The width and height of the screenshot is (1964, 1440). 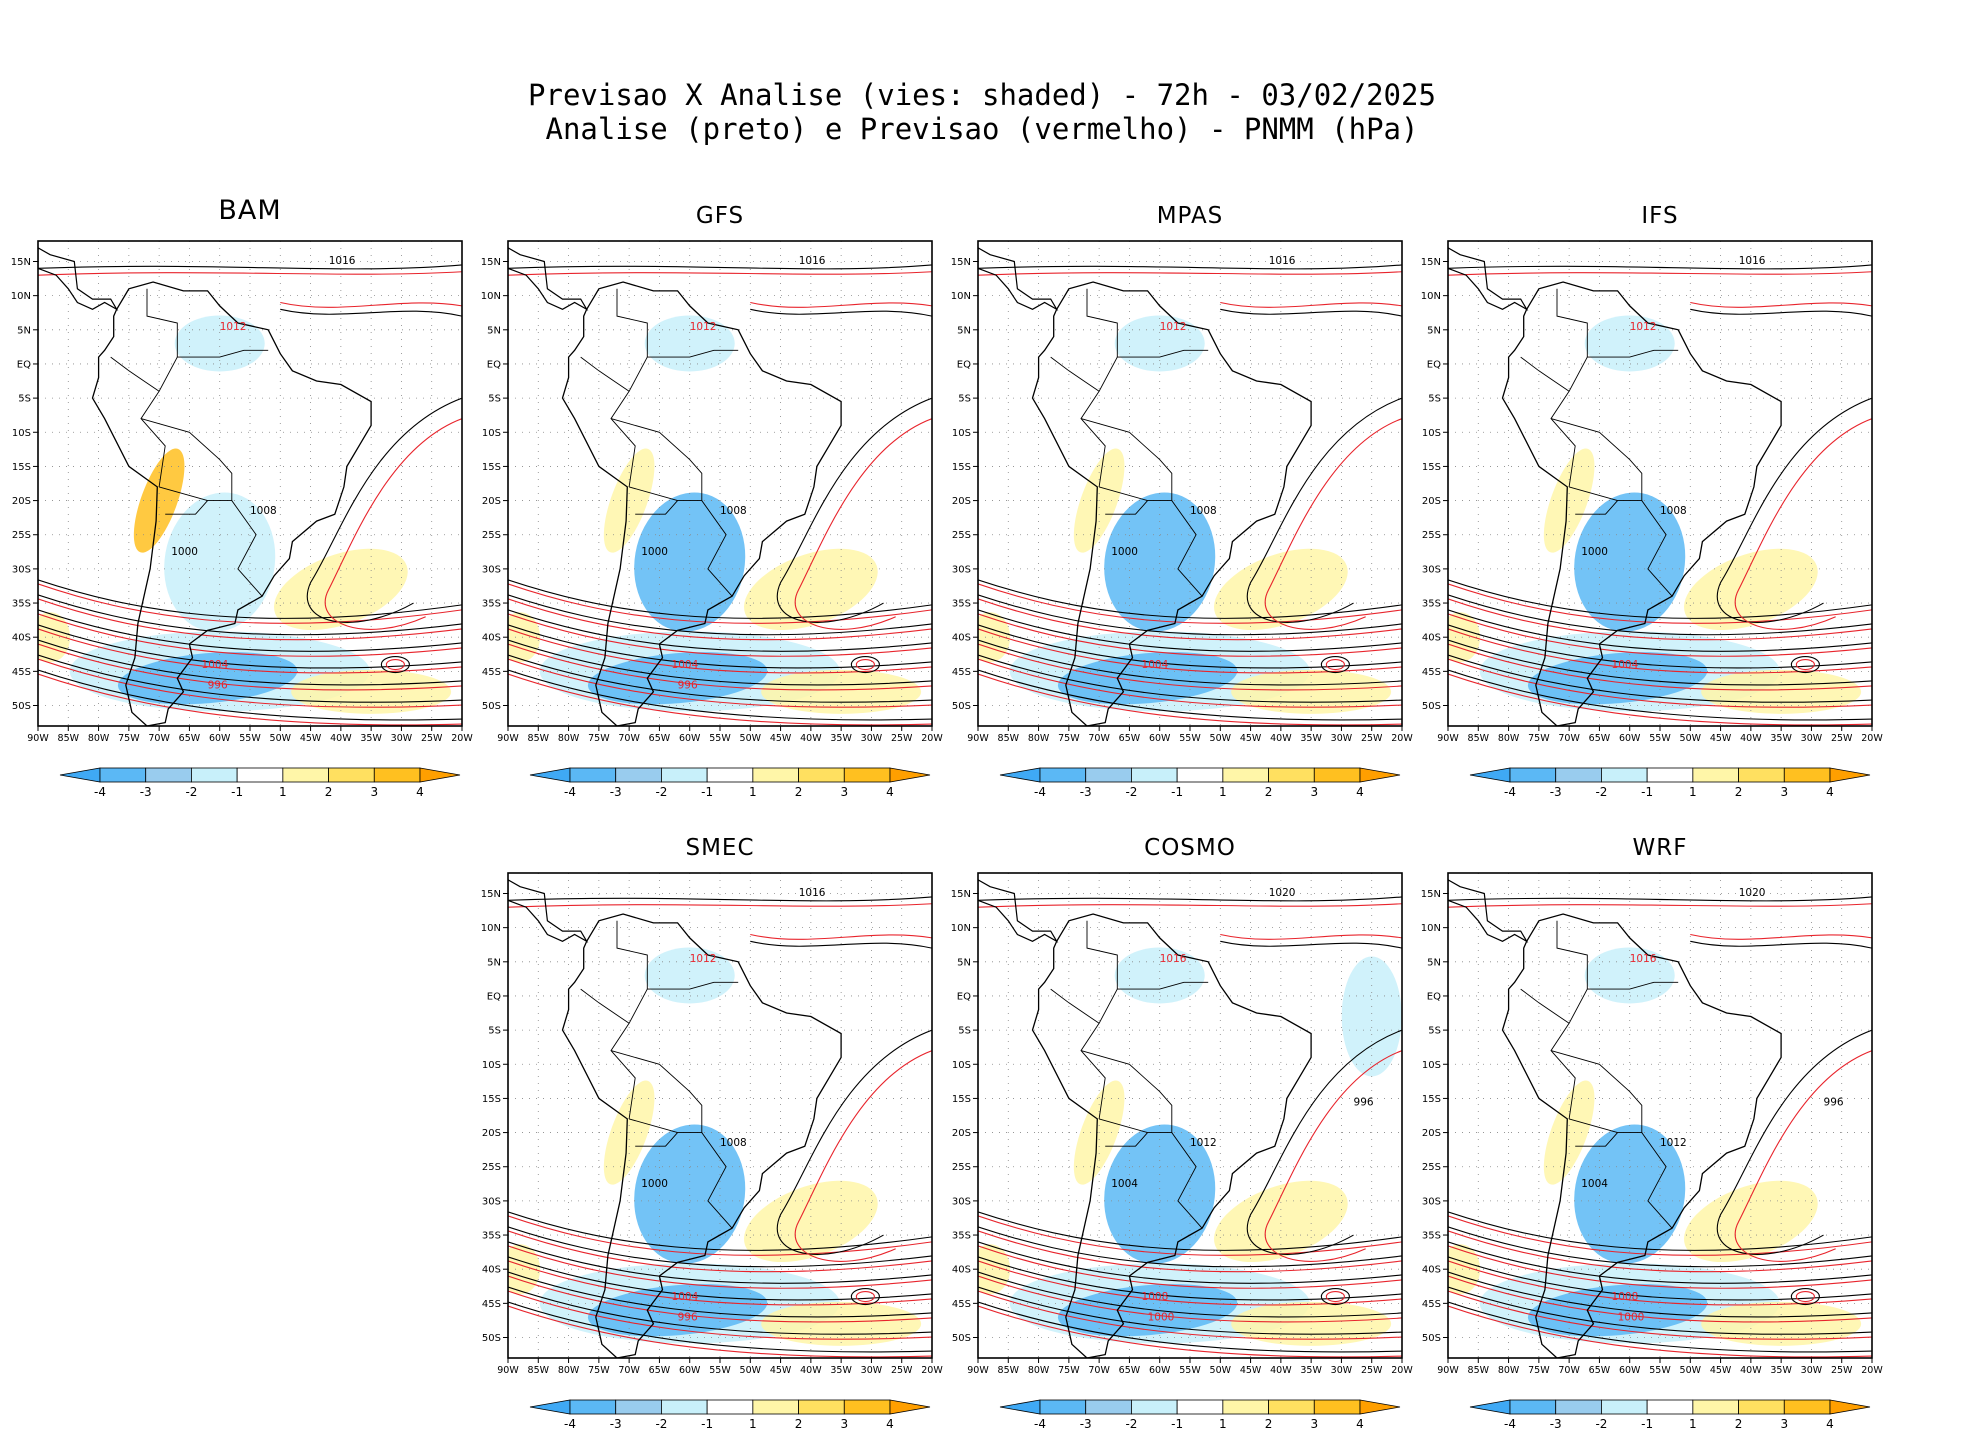 I want to click on colorbar: -4 -3 -2 -1 1 2 3 4, so click(x=1670, y=1415).